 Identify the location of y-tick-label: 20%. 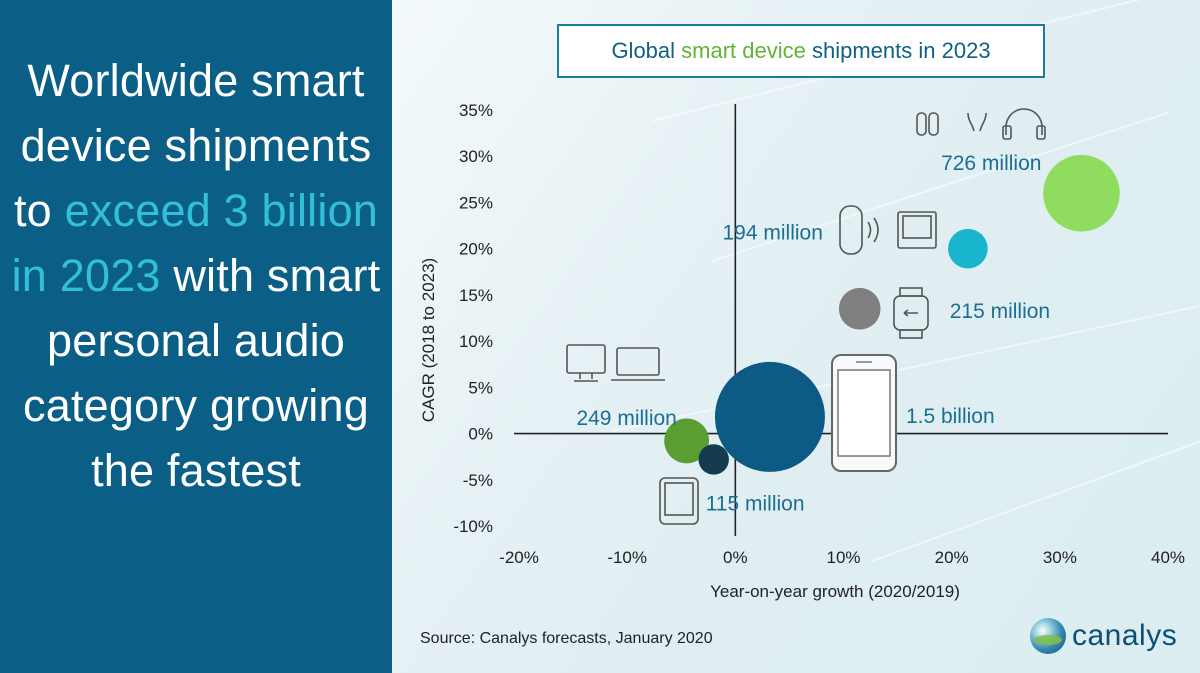
(476, 249).